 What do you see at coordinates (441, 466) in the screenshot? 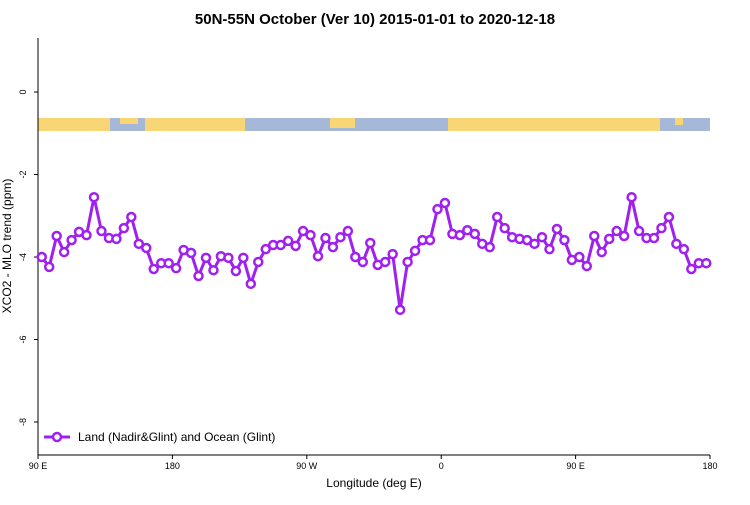
I see `x-tick-label: 0` at bounding box center [441, 466].